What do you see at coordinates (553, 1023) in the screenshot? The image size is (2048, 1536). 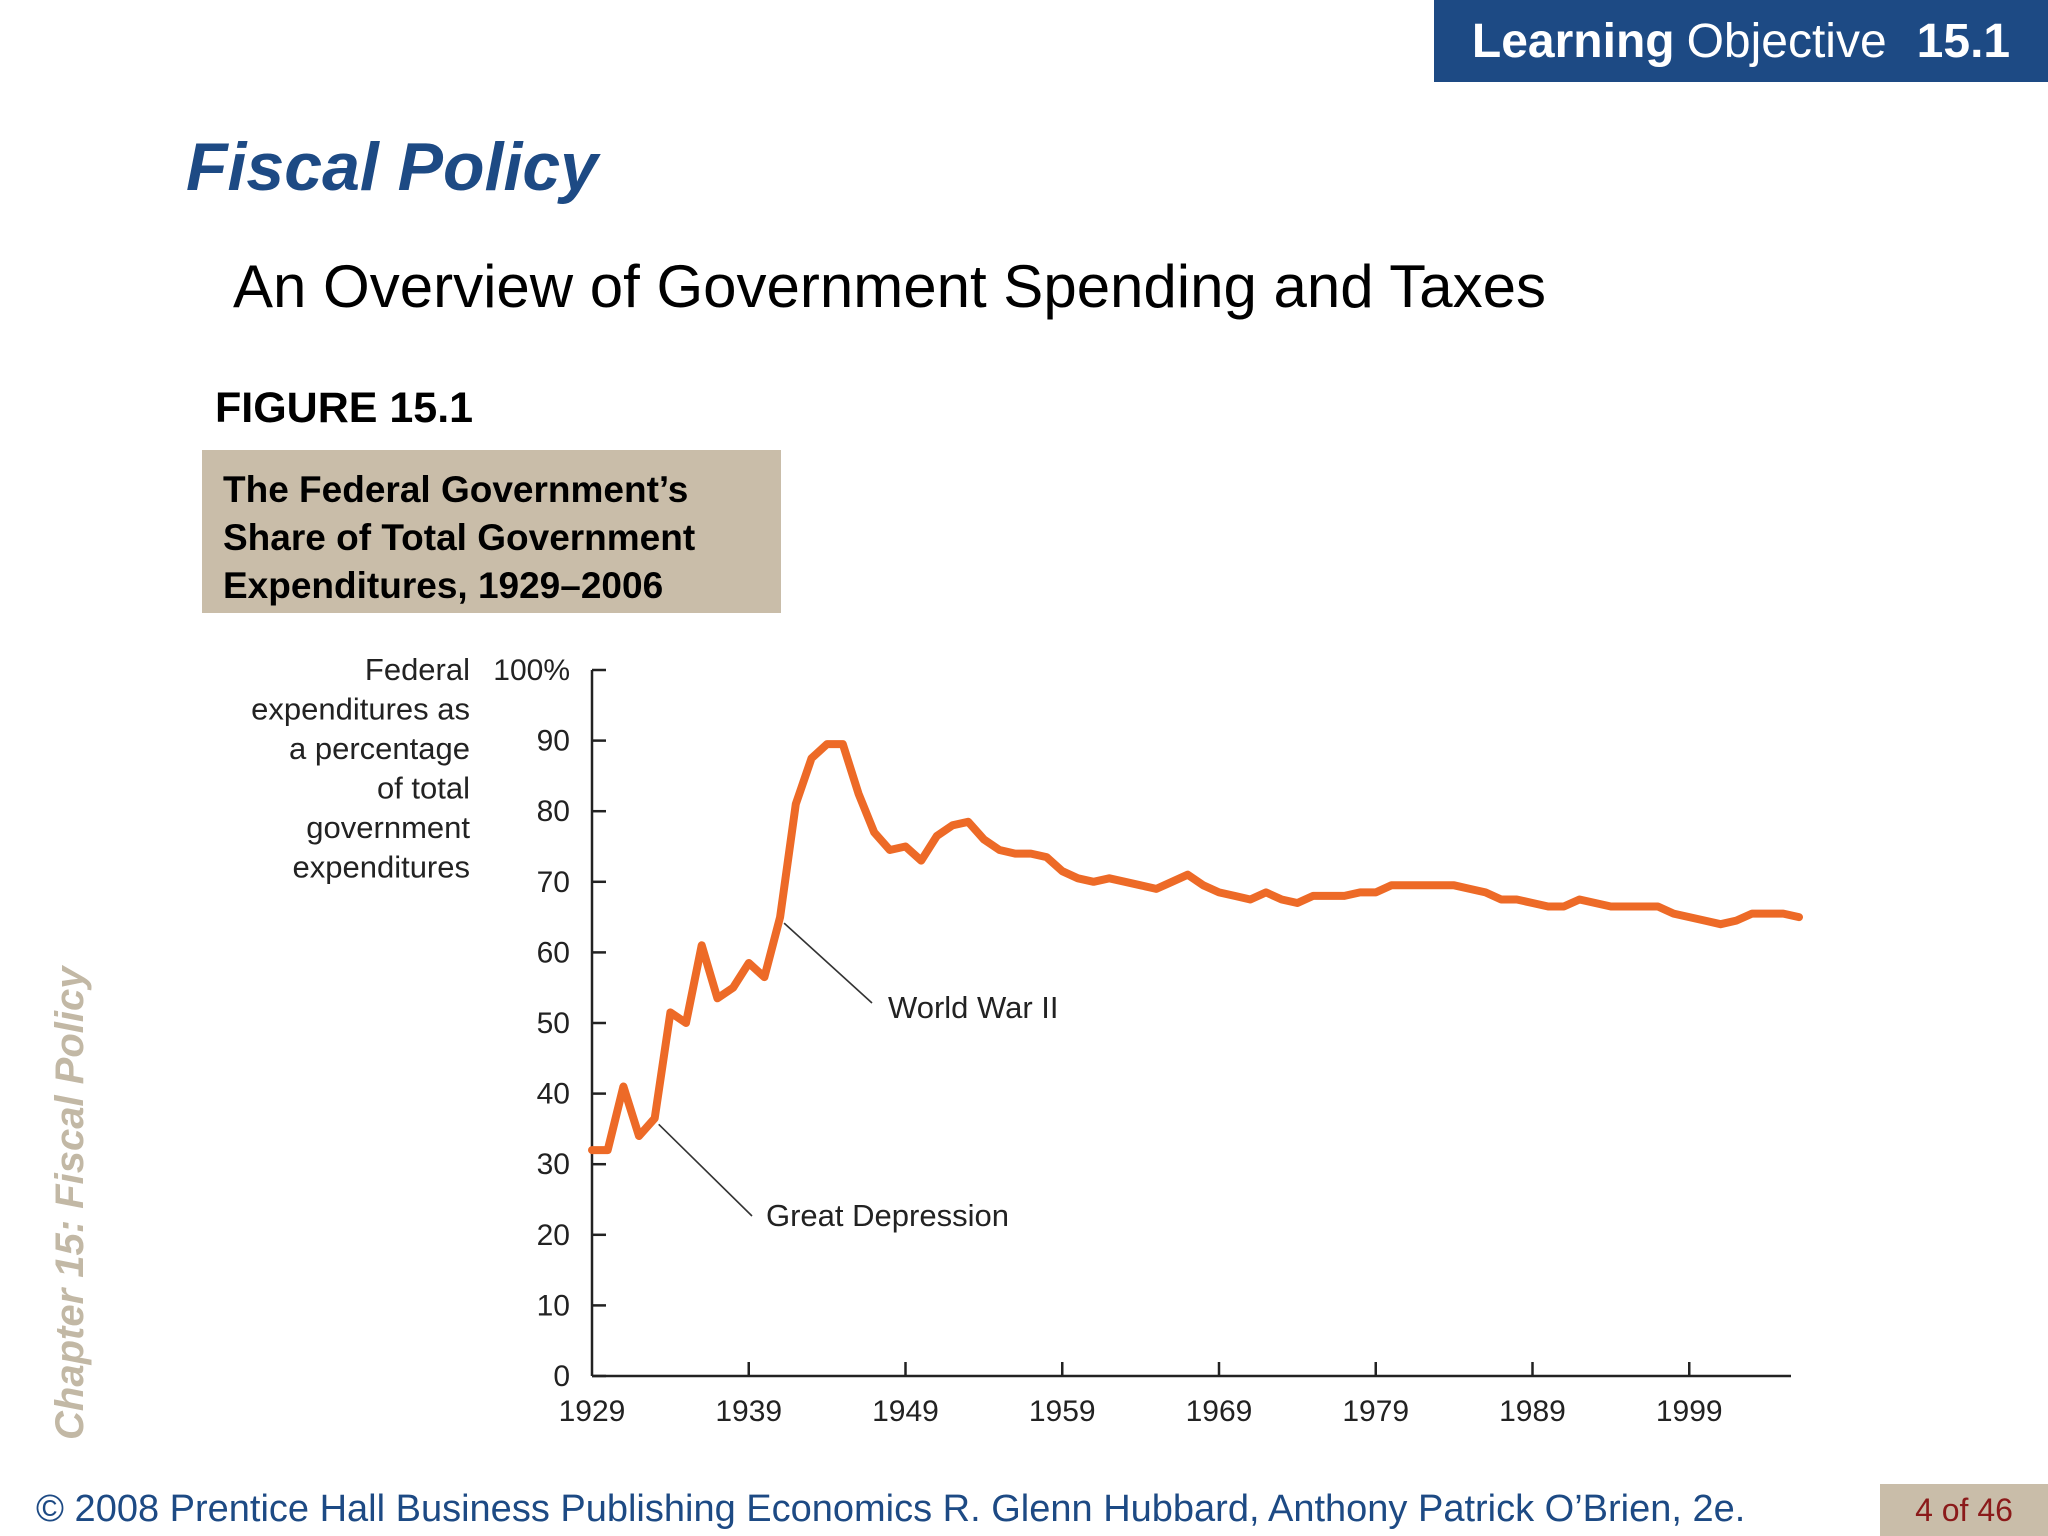 I see `y-tick-label: 50` at bounding box center [553, 1023].